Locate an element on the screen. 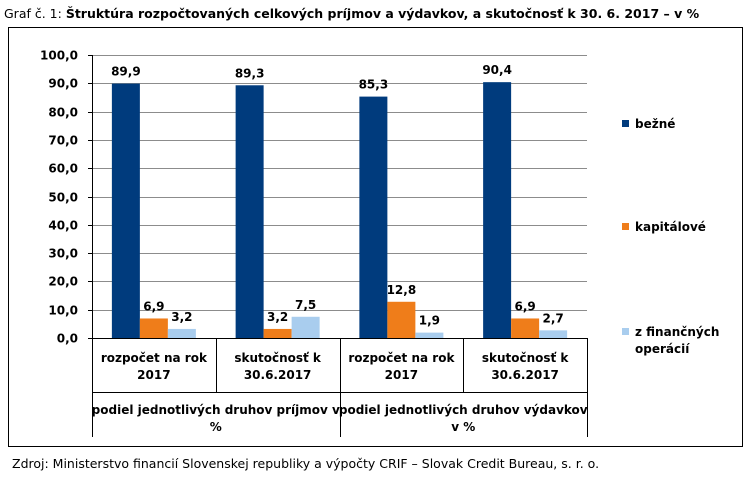 This screenshot has height=481, width=755. data-label: 2,7 is located at coordinates (552, 318).